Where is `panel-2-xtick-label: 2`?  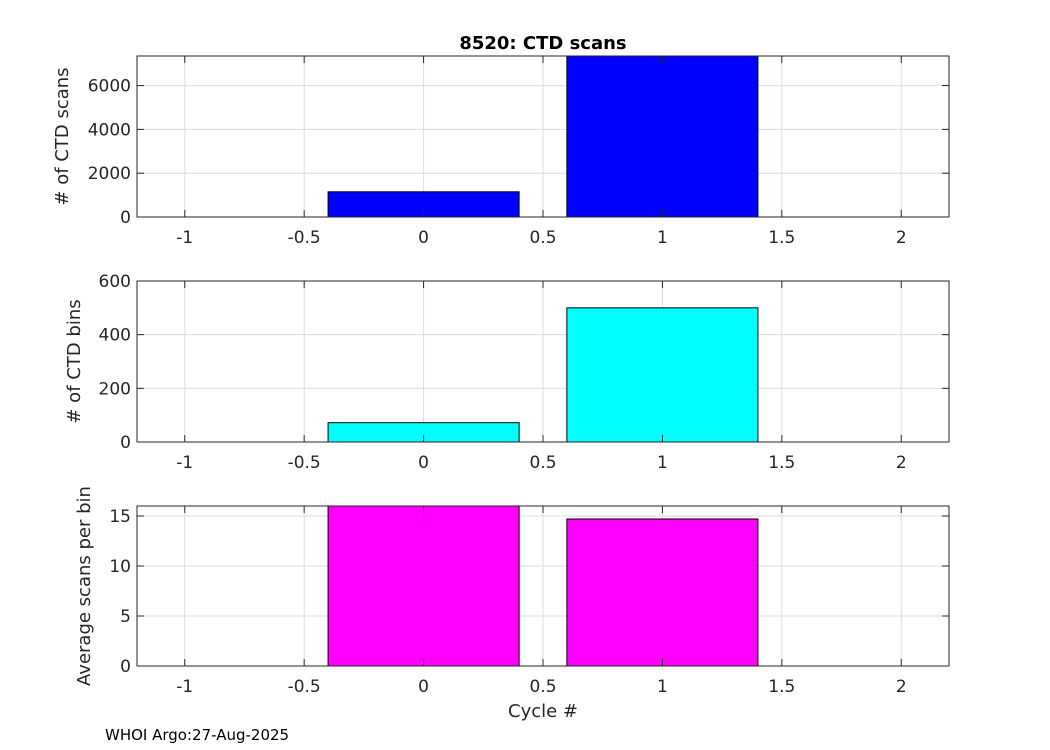 panel-2-xtick-label: 2 is located at coordinates (901, 463).